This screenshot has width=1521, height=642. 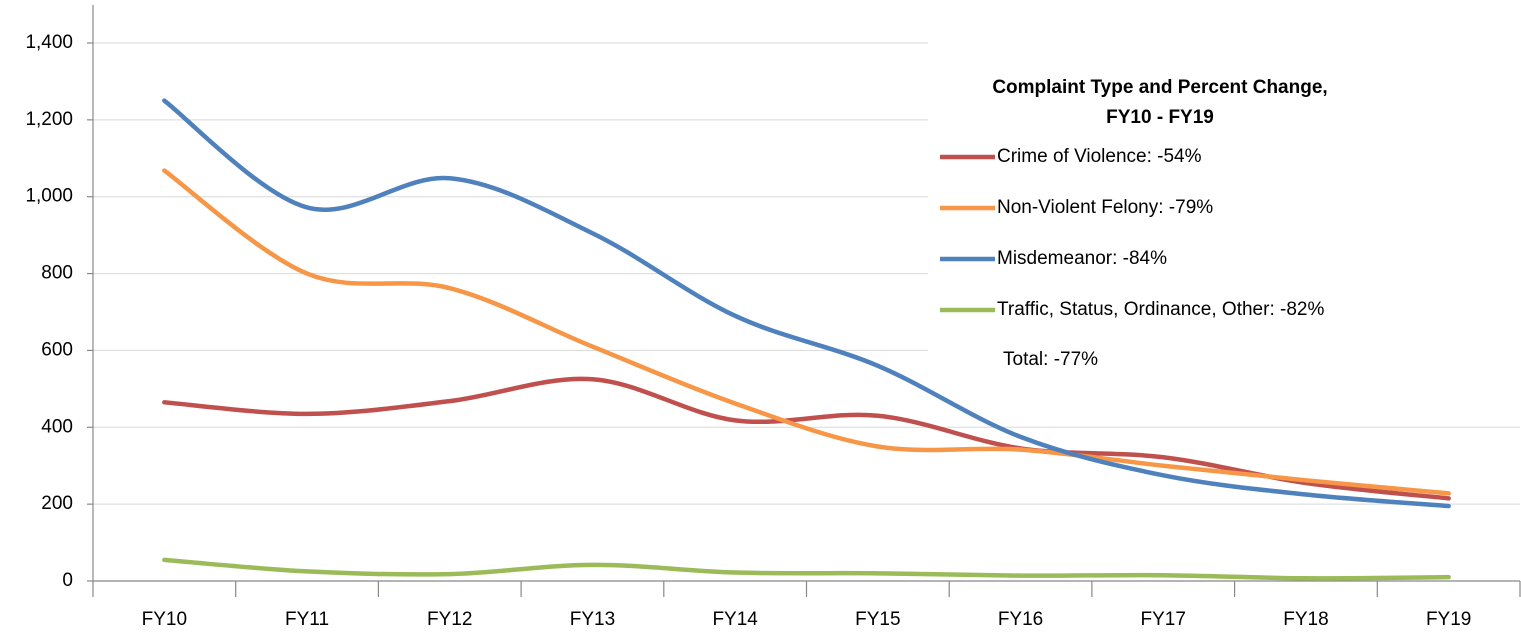 I want to click on y-tick-label: 0, so click(x=67, y=580).